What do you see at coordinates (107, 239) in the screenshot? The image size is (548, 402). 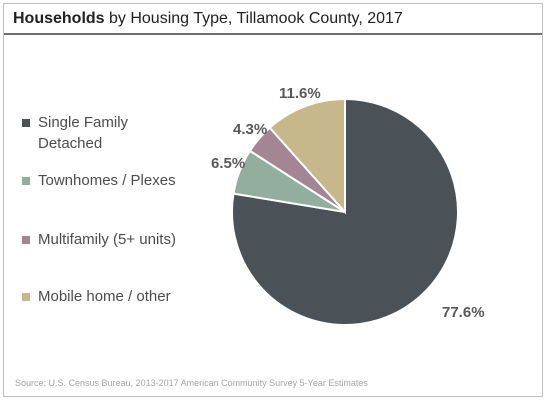 I see `legend-label: Multifamily (5+ units)` at bounding box center [107, 239].